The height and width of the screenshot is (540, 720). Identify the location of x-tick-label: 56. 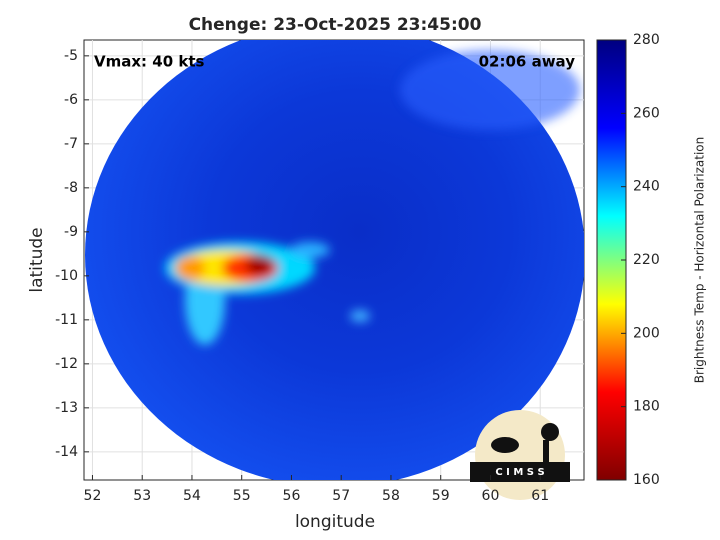
(292, 496).